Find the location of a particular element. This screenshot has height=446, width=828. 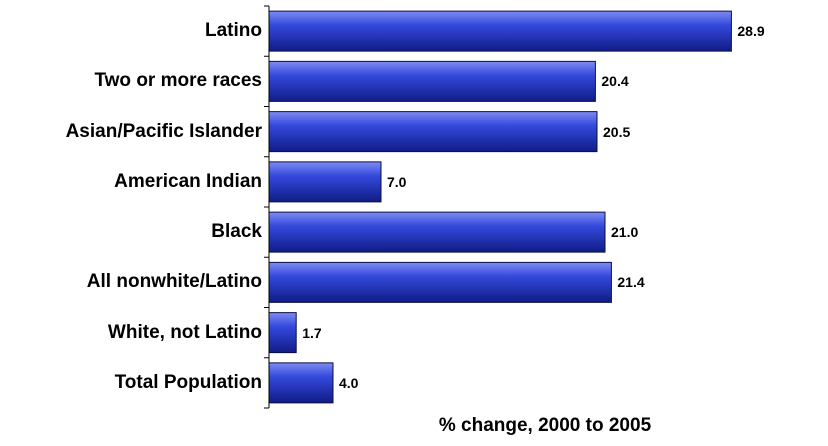

category-label: White, not Latino is located at coordinates (184, 332).